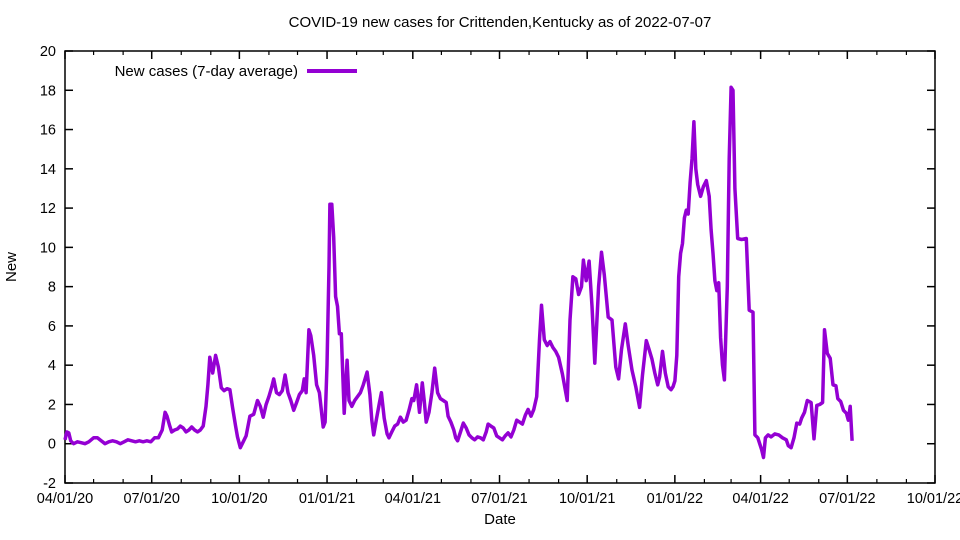 This screenshot has height=540, width=960. Describe the element at coordinates (48, 52) in the screenshot. I see `y-tick-label: 20` at that location.